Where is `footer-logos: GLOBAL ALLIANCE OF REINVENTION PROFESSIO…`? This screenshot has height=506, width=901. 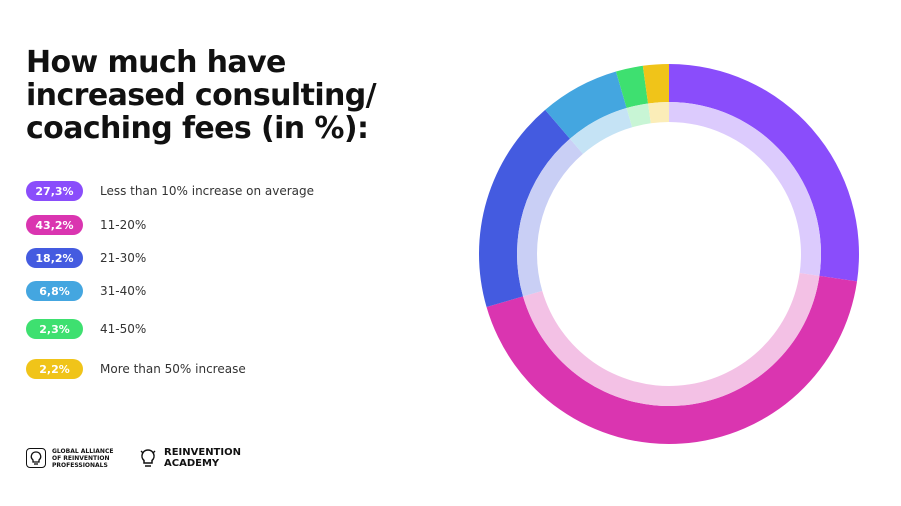
footer-logos: GLOBAL ALLIANCE OF REINVENTION PROFESSIO… is located at coordinates (133, 458).